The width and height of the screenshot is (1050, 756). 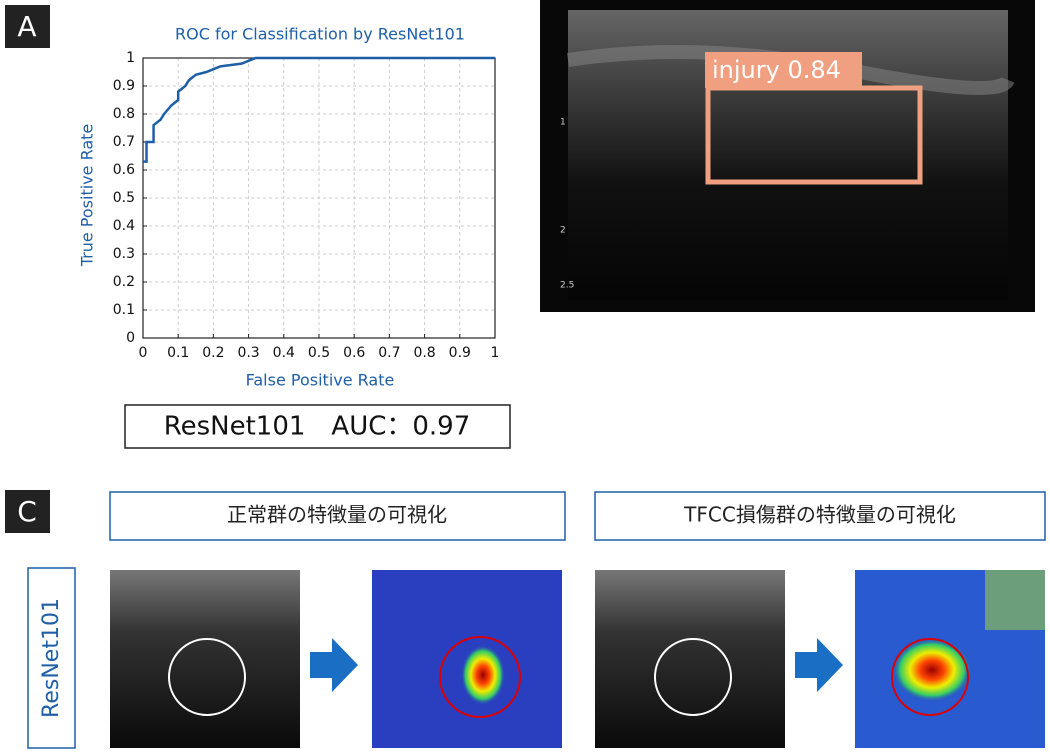 What do you see at coordinates (567, 286) in the screenshot?
I see `depth-mark: 2.5` at bounding box center [567, 286].